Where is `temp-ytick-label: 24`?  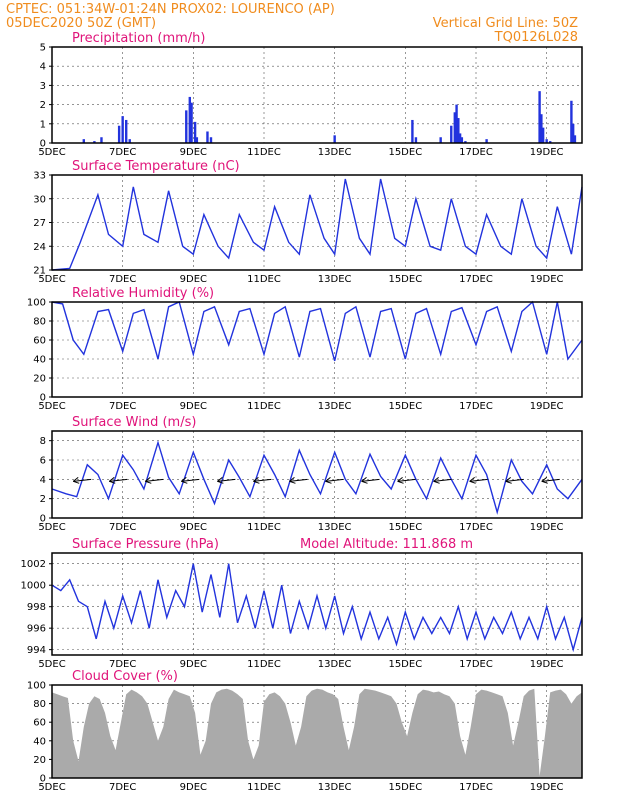 temp-ytick-label: 24 is located at coordinates (39, 247).